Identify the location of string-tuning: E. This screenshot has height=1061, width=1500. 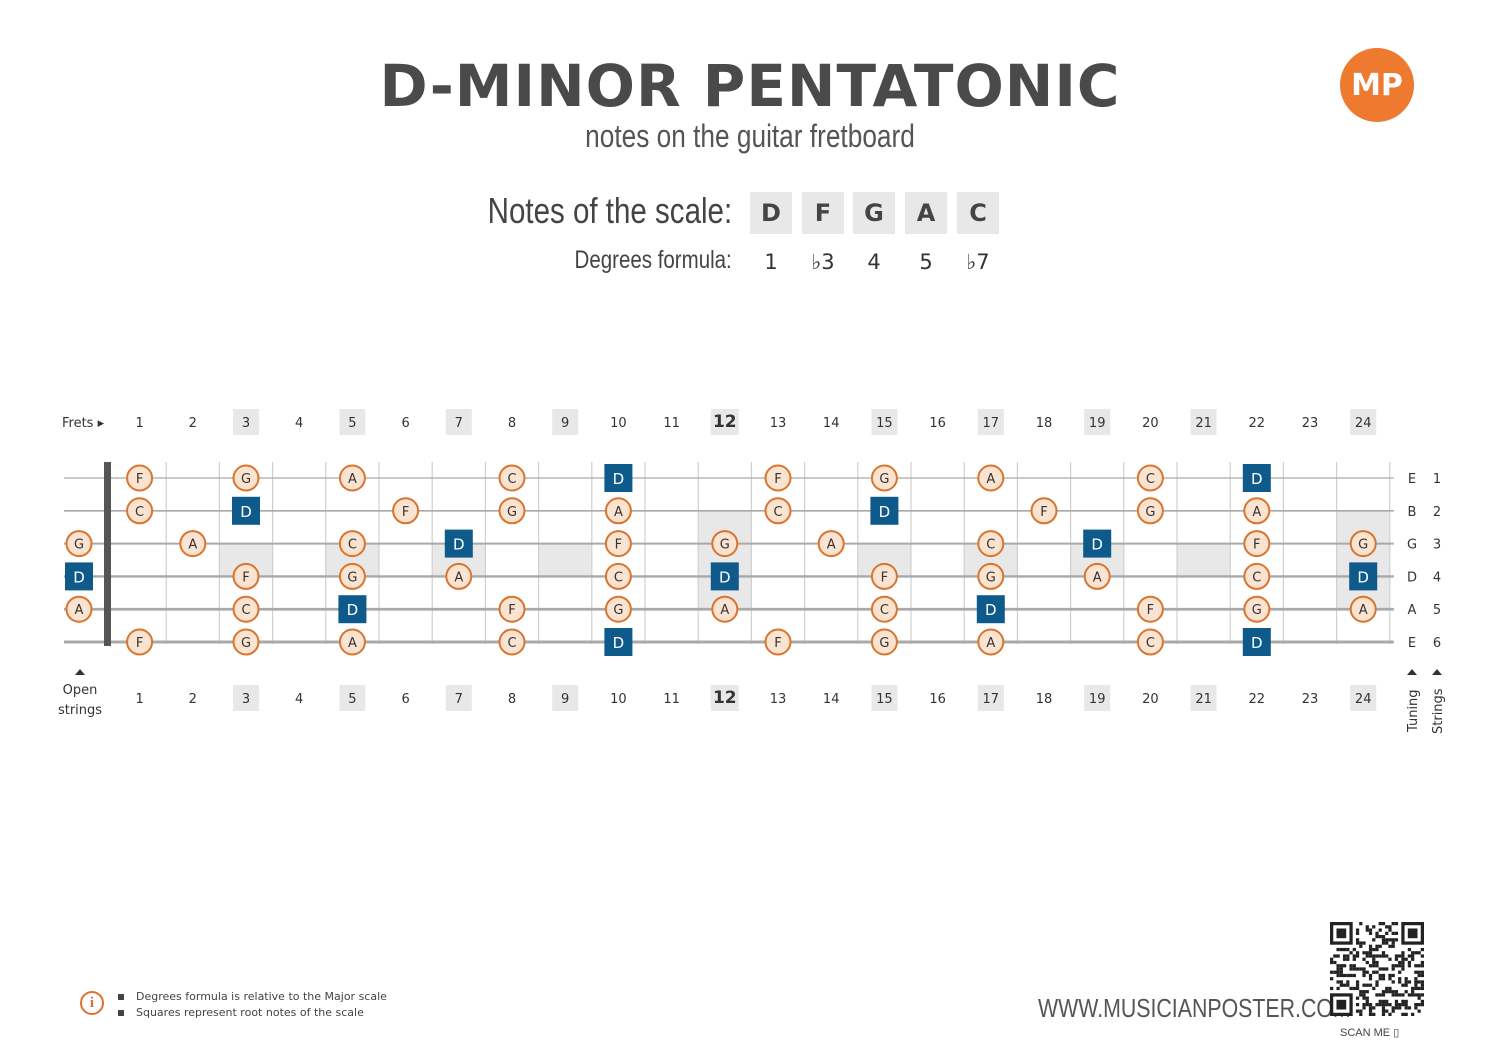
(1412, 479).